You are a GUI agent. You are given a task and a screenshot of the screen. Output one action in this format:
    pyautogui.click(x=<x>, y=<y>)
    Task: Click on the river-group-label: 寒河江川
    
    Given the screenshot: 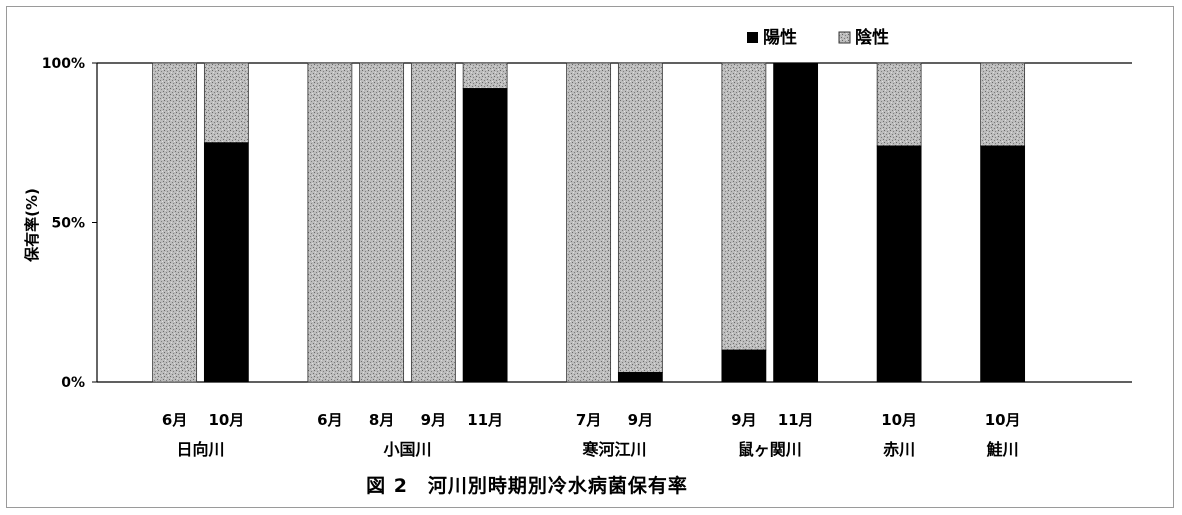 What is the action you would take?
    pyautogui.click(x=613, y=449)
    